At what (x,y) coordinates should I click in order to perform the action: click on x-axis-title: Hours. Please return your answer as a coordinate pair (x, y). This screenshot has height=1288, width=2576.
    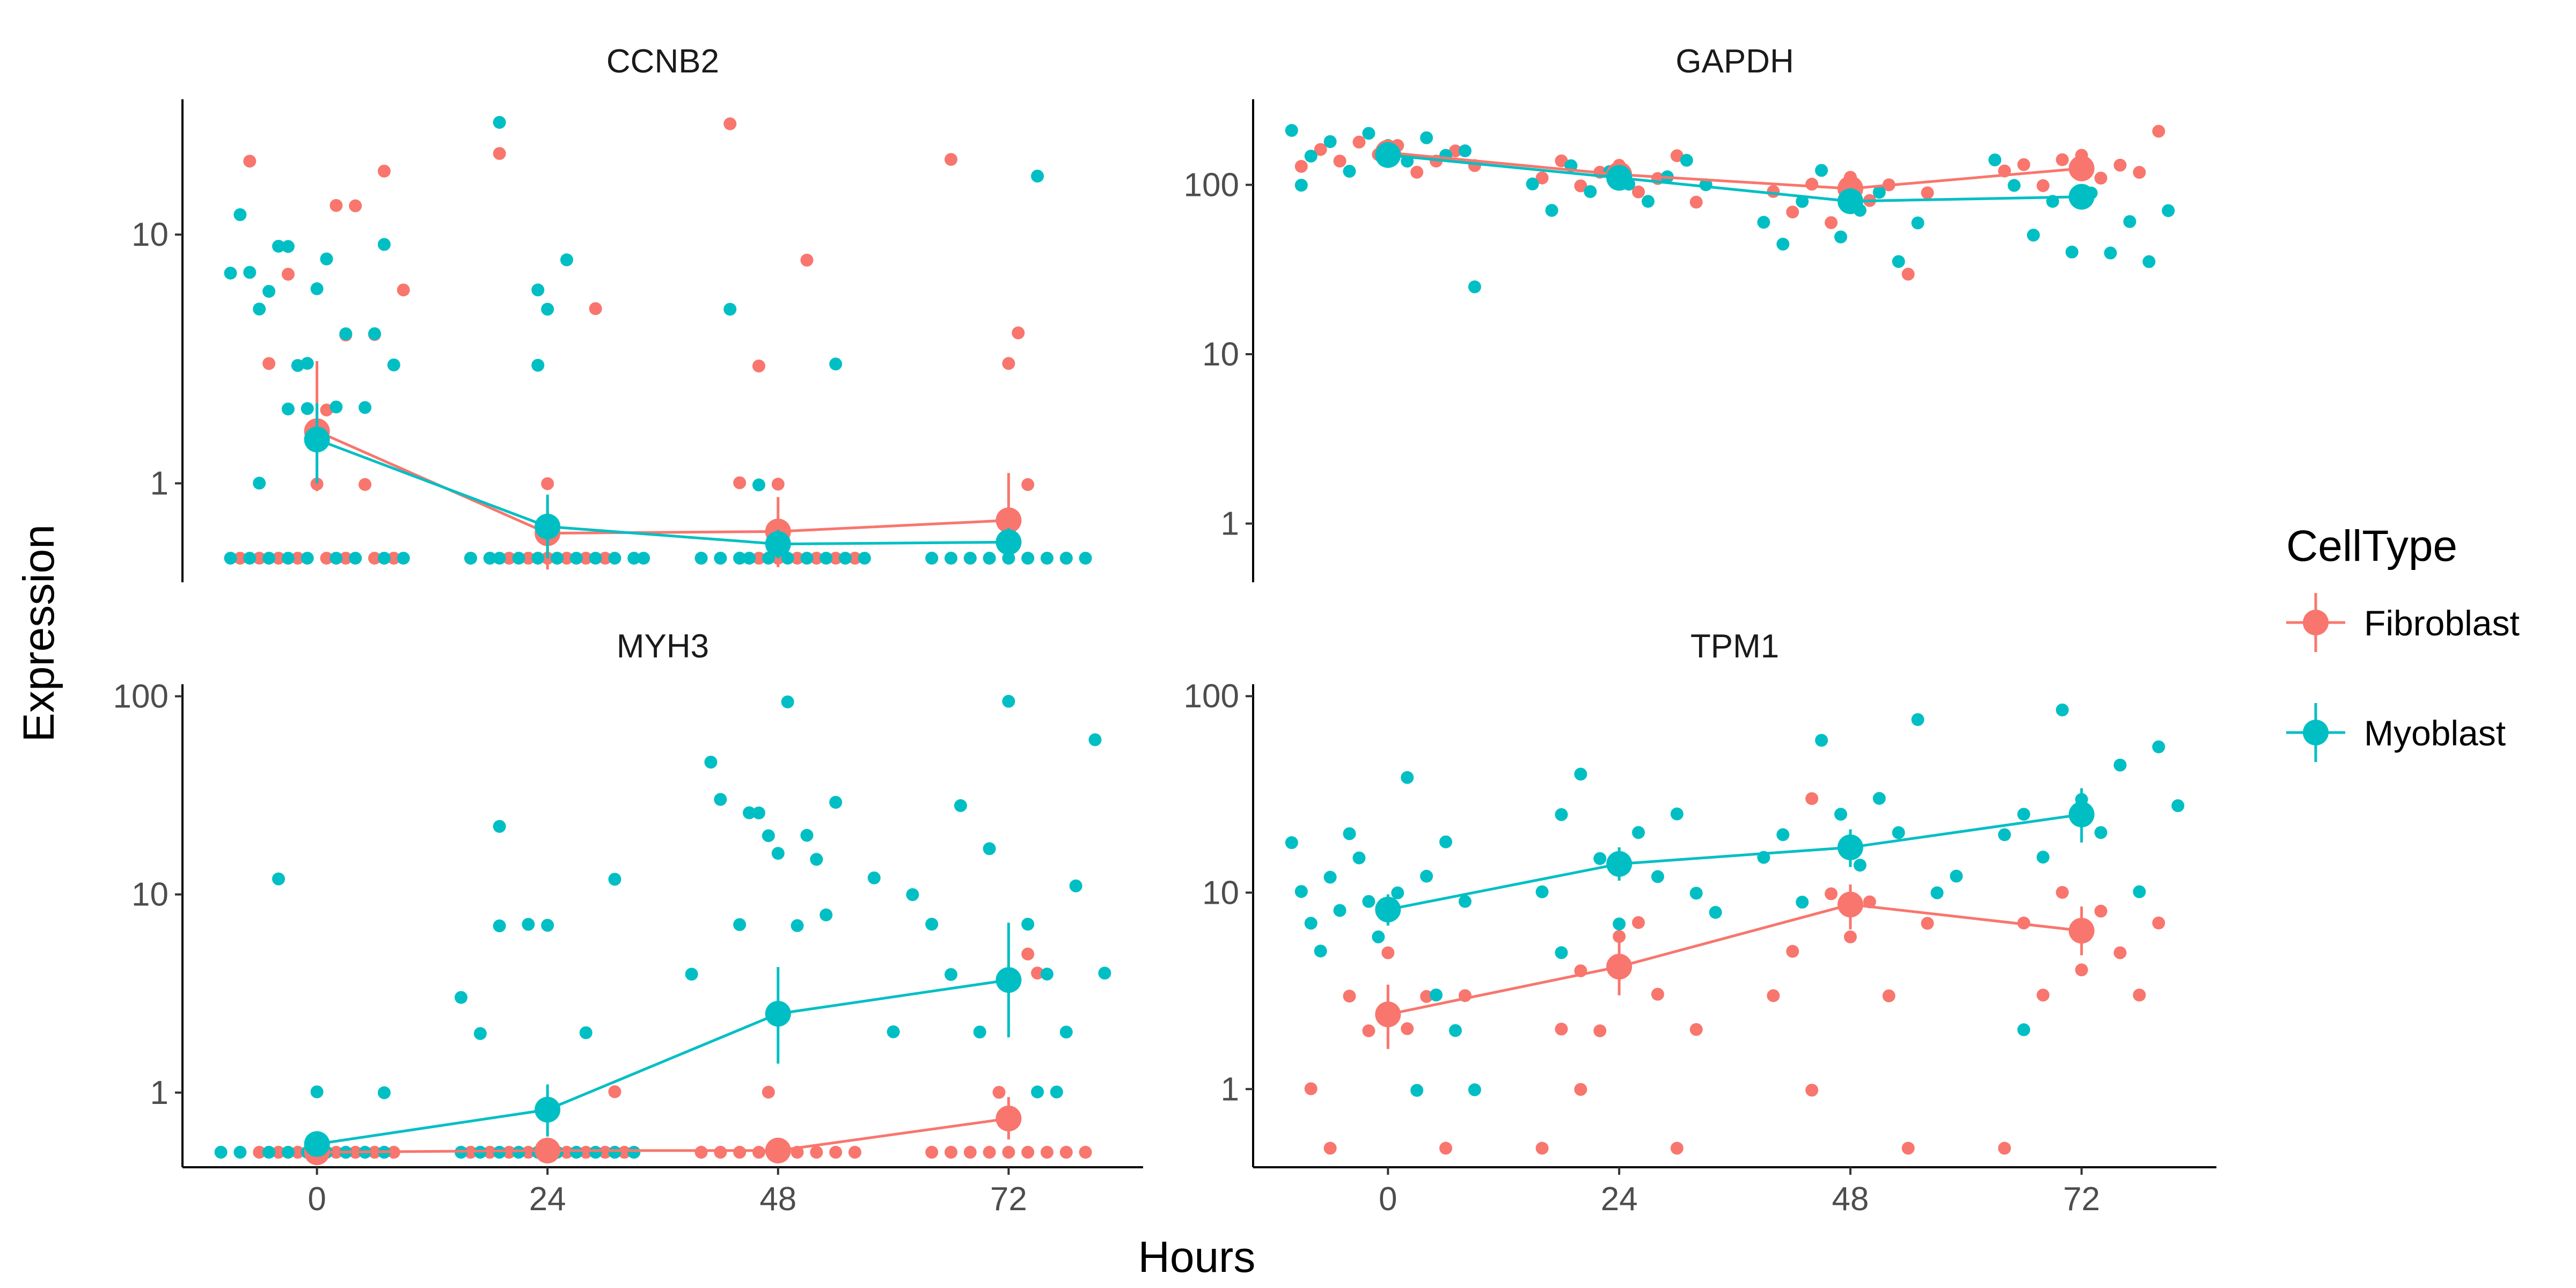
    Looking at the image, I should click on (1197, 1257).